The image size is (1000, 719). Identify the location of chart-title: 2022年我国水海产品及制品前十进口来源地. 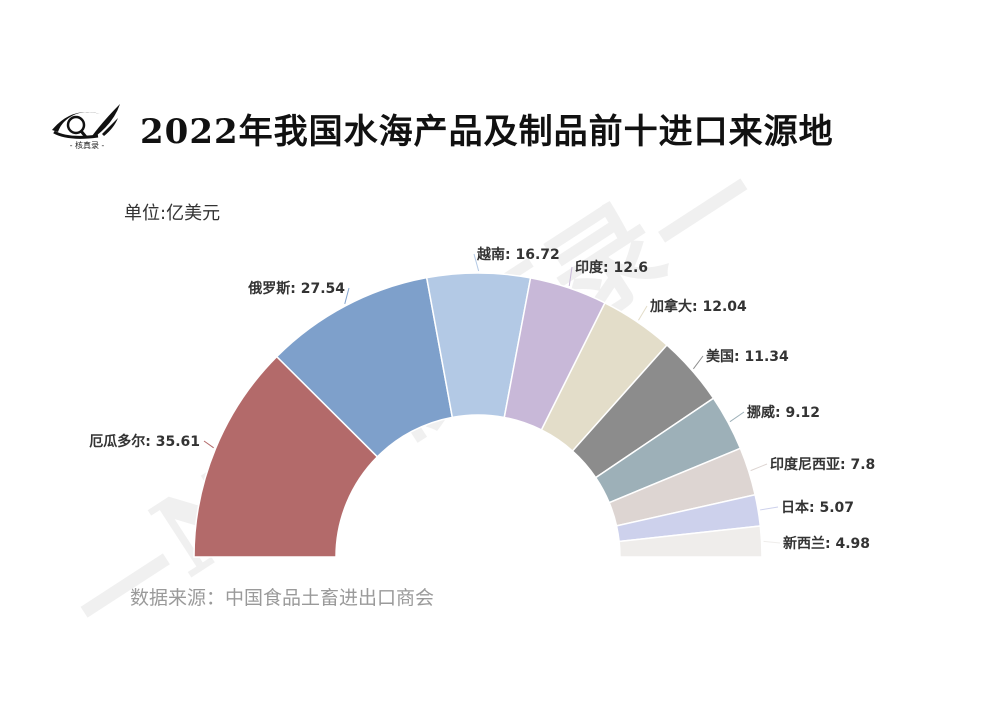
(487, 132).